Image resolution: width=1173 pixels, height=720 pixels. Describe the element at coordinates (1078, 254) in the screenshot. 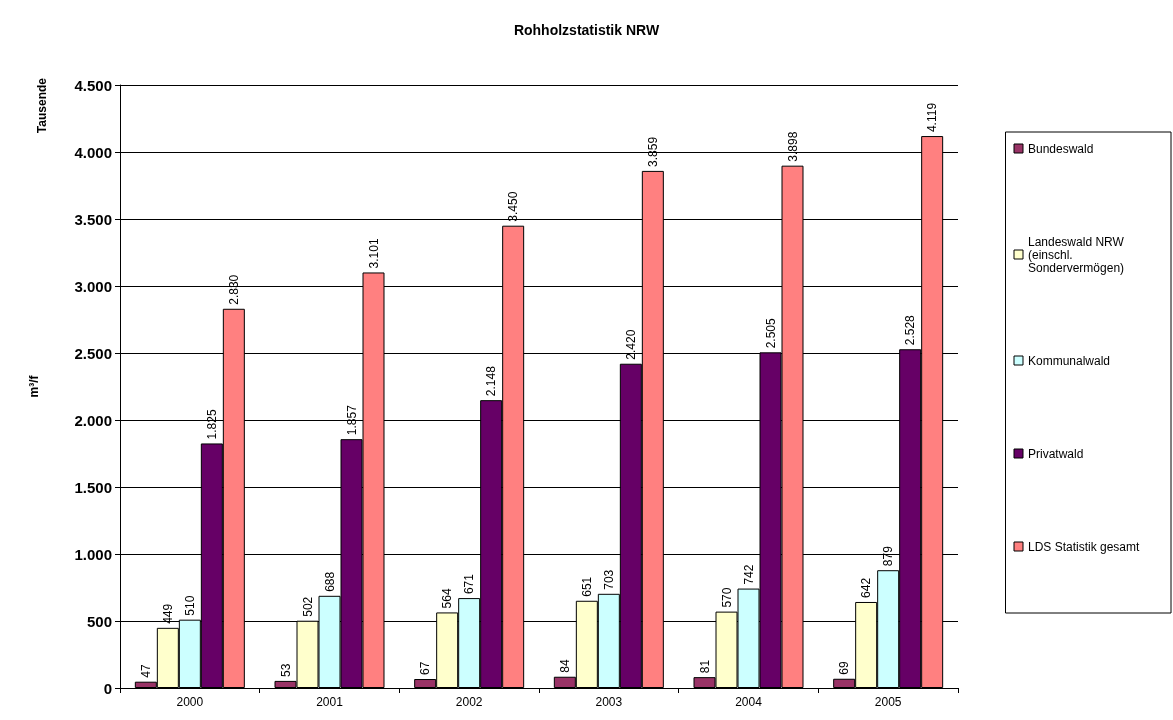

I see `legend-label: Landeswald NRW (einschl. Sondervermögen)` at that location.